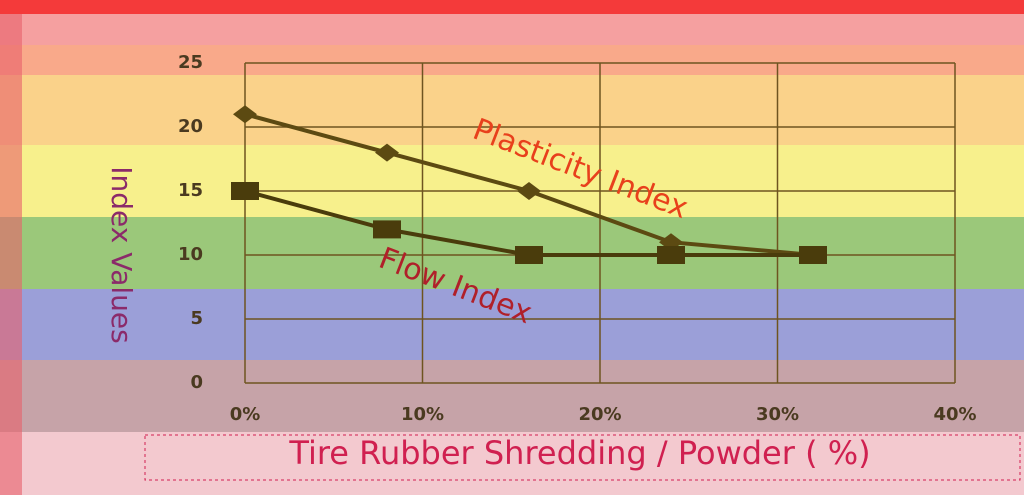  I want to click on x-tick-label: 20%, so click(599, 414).